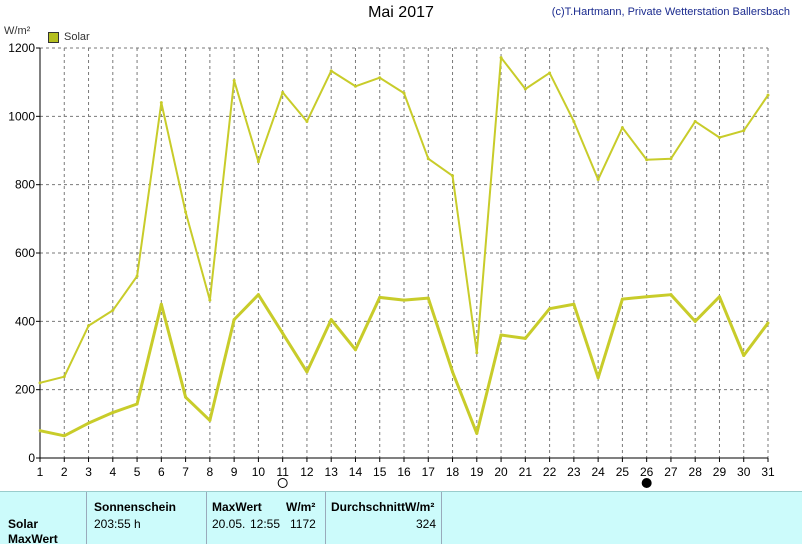 The height and width of the screenshot is (546, 802). I want to click on x-tick-label: 17, so click(429, 472).